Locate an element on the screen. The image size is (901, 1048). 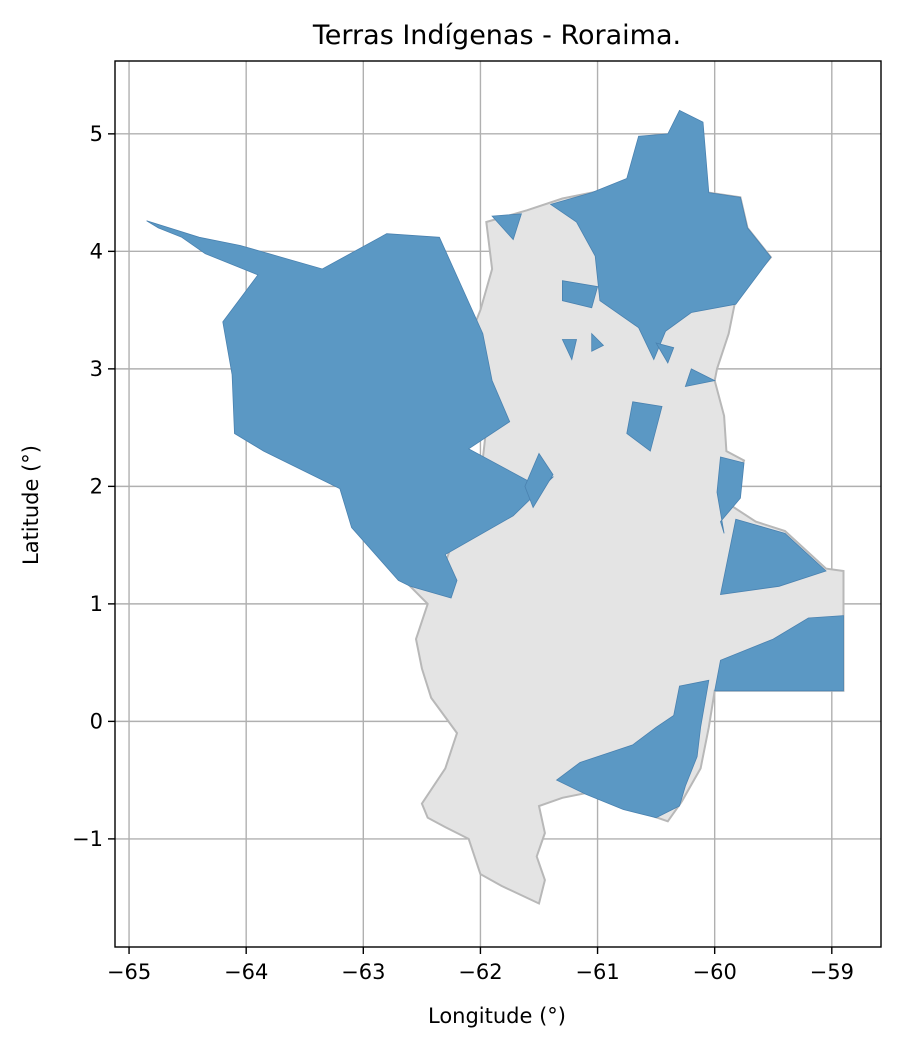
x-tick-label: −63 is located at coordinates (363, 972).